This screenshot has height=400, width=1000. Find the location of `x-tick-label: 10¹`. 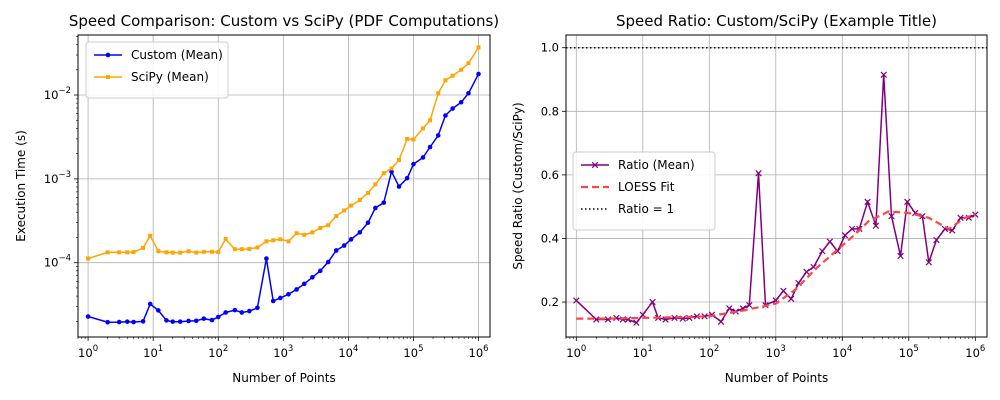

x-tick-label: 10¹ is located at coordinates (153, 352).